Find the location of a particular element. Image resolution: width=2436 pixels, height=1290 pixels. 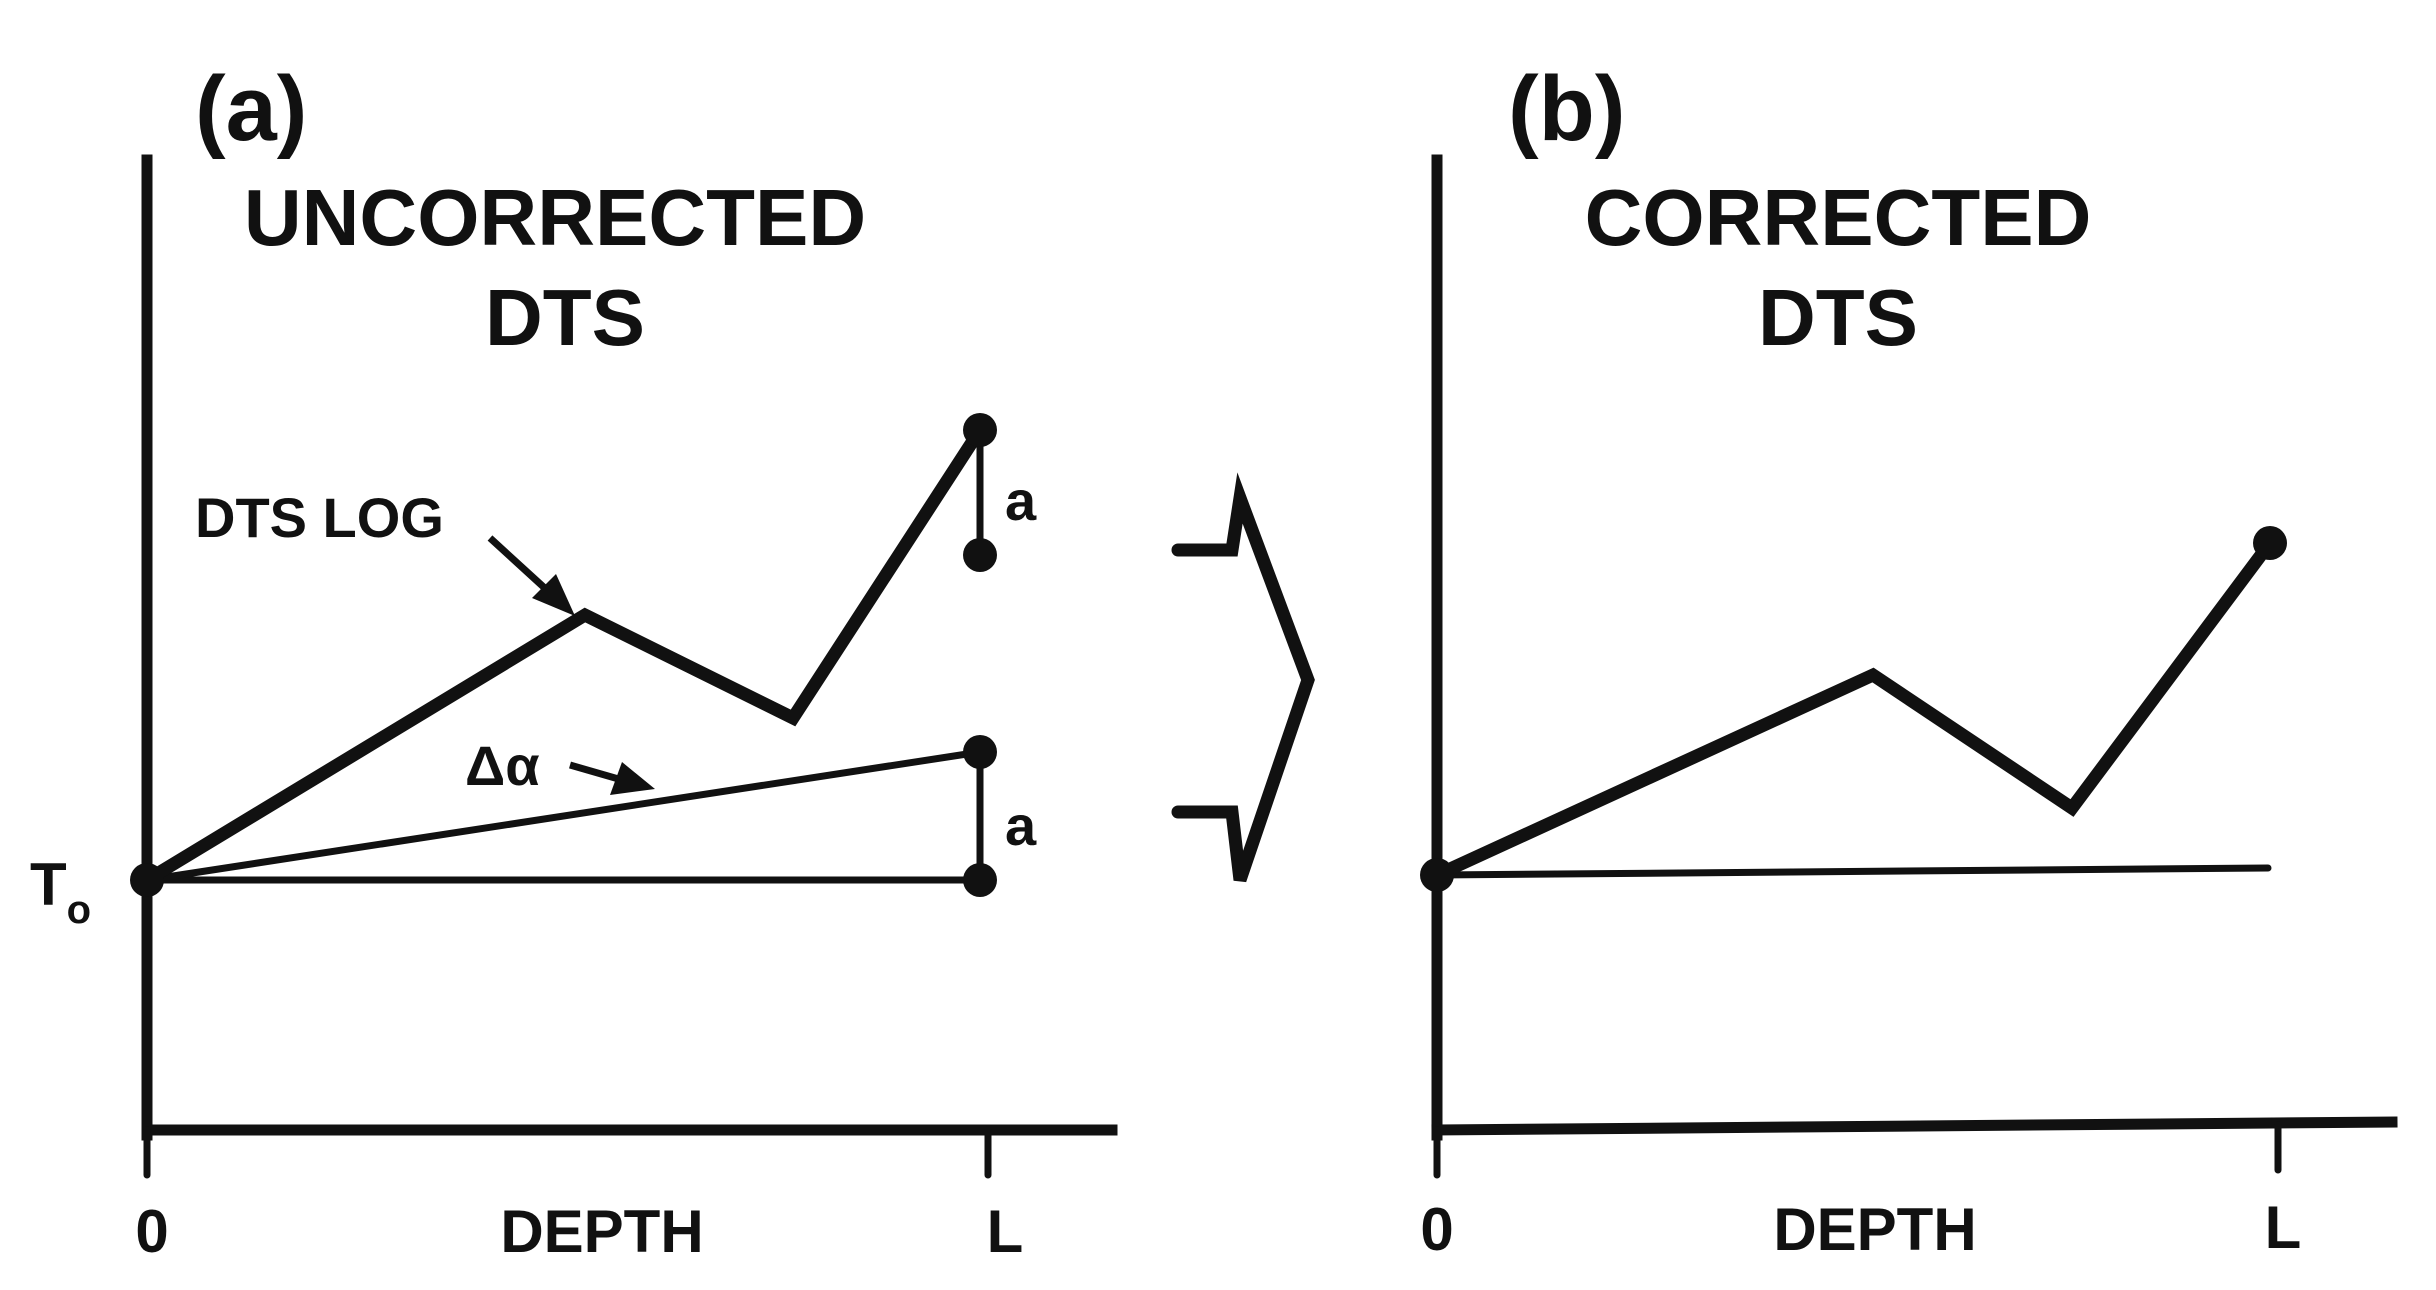

panel-a-corrected-end-dot is located at coordinates (980, 555).